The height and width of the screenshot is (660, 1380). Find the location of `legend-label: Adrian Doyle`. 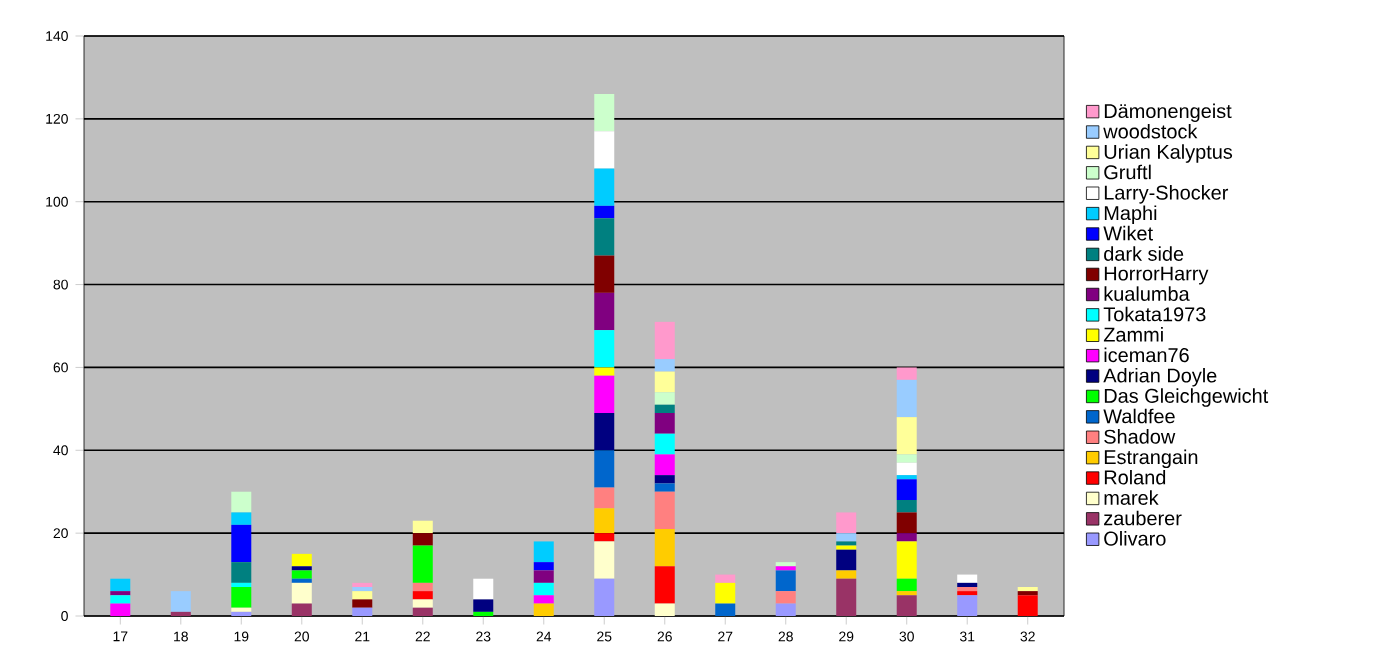

legend-label: Adrian Doyle is located at coordinates (1160, 377).